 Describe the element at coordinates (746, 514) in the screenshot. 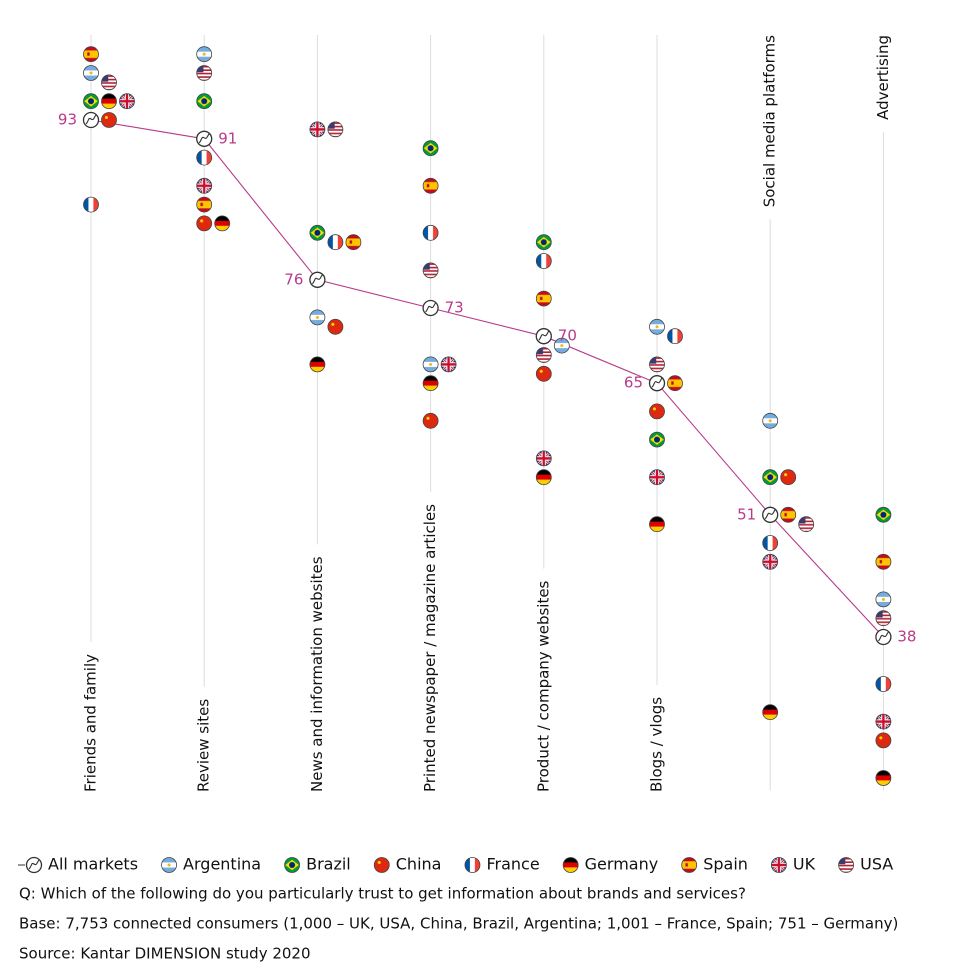

I see `value-label: 51` at that location.